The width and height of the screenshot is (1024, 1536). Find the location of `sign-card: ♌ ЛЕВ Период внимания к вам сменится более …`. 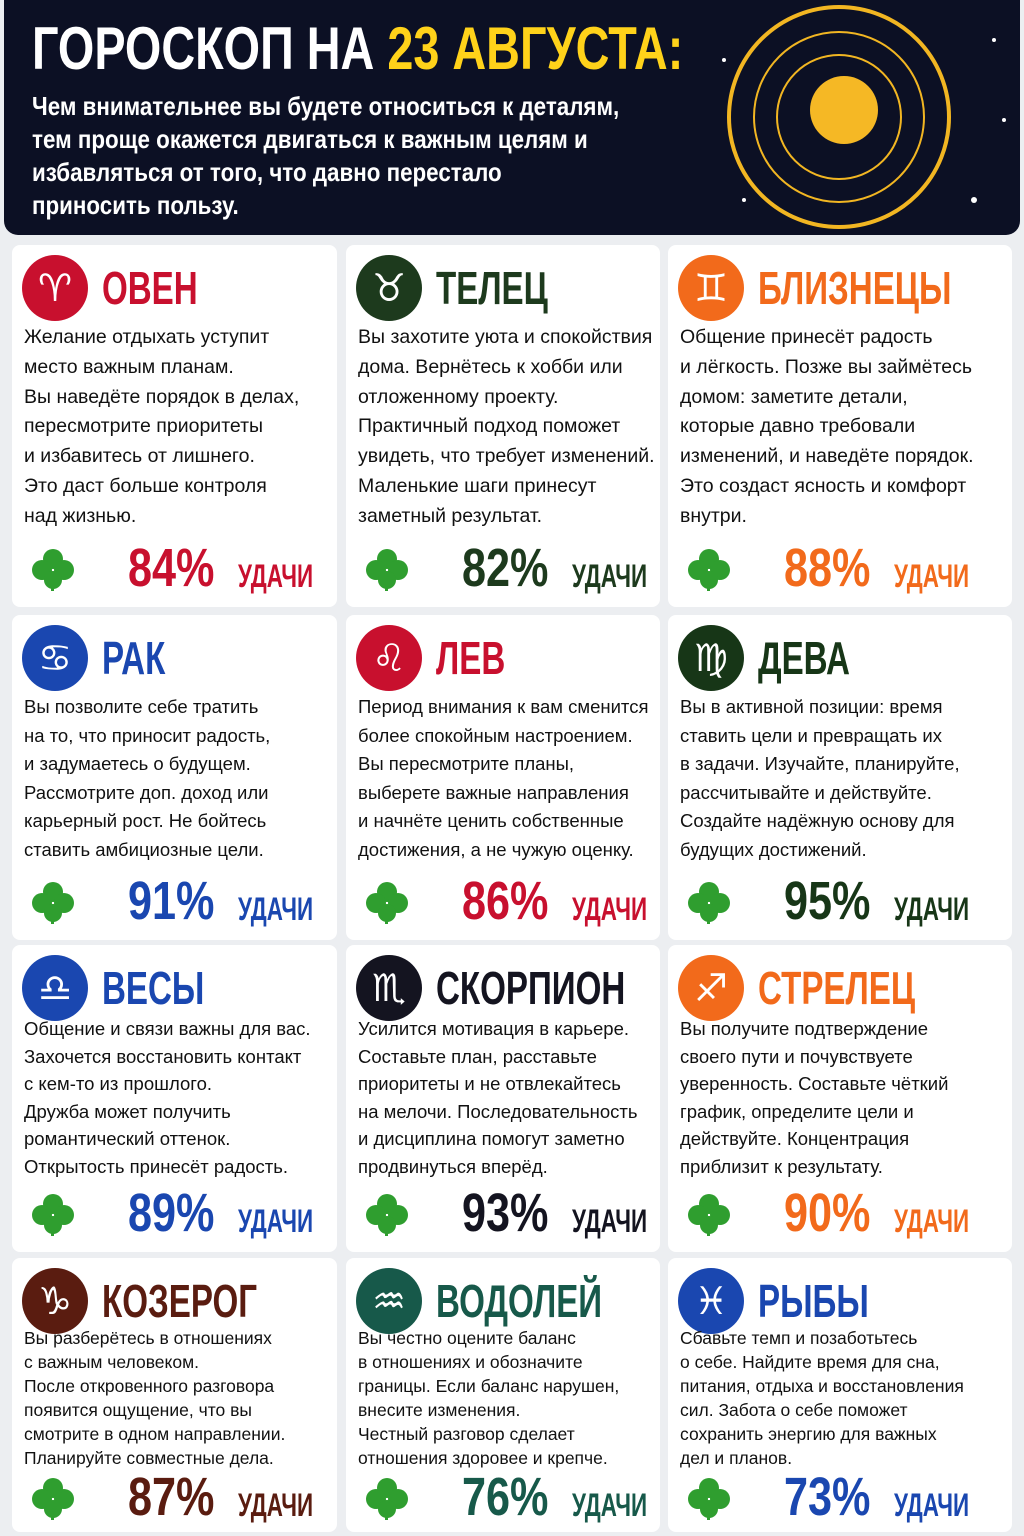

sign-card: ♌ ЛЕВ Период внимания к вам сменится более … is located at coordinates (503, 777).